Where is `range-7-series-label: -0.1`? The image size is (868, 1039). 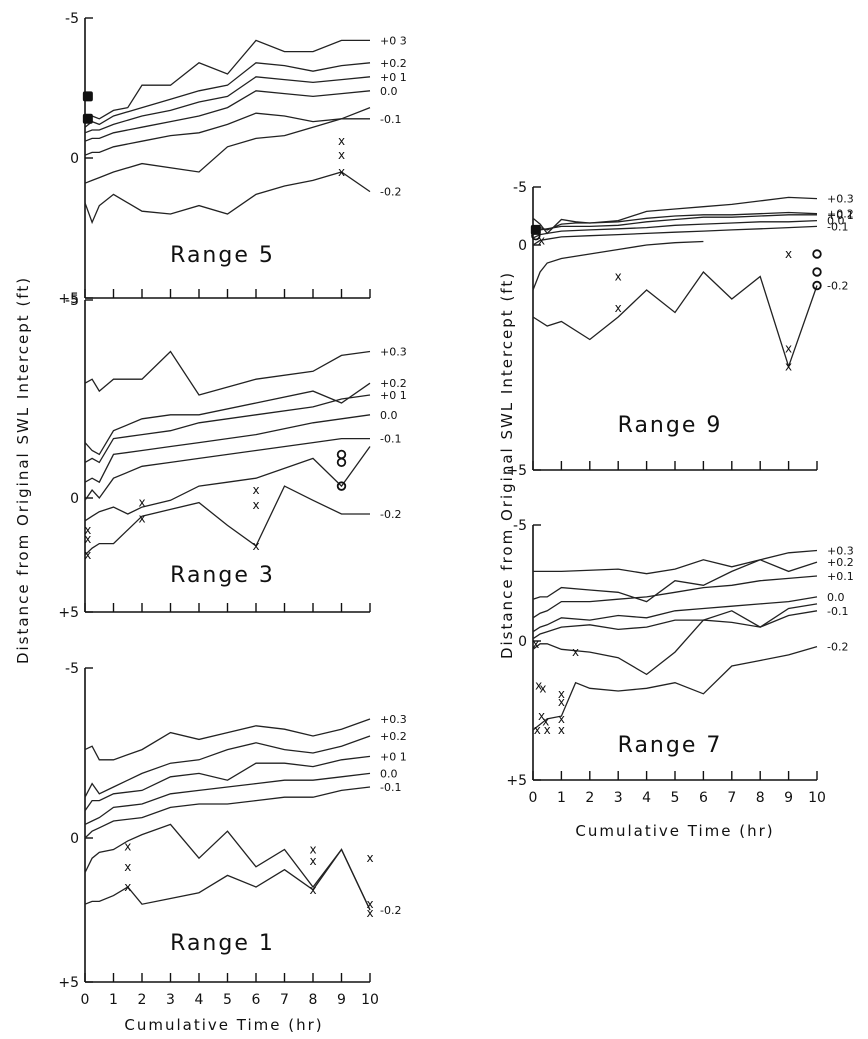 range-7-series-label: -0.1 is located at coordinates (837, 611).